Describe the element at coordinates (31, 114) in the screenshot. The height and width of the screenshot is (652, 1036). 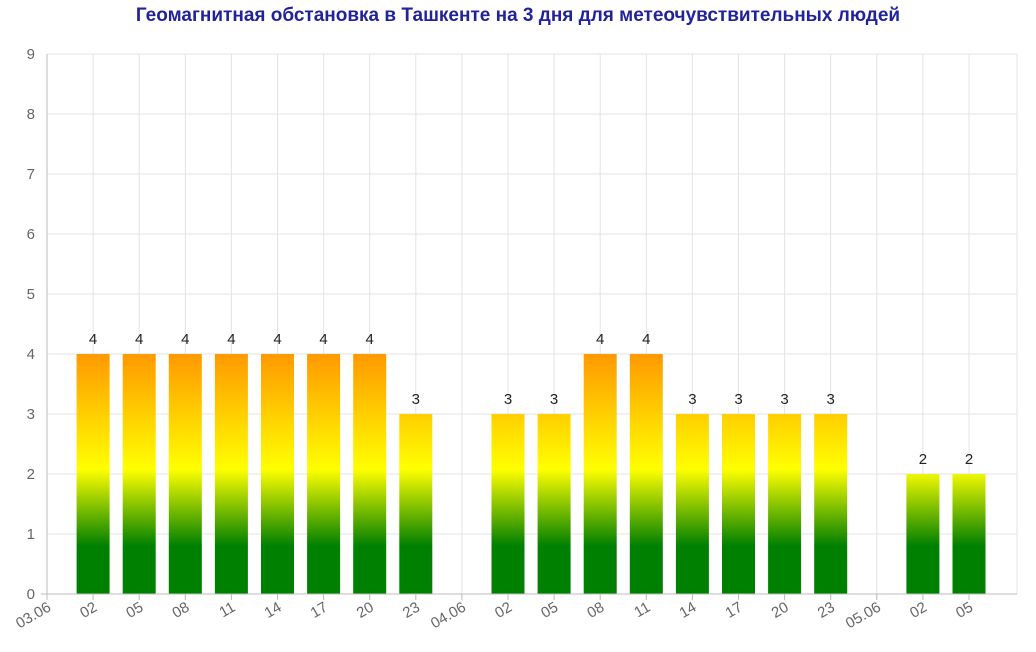
I see `y-tick-label: 8` at that location.